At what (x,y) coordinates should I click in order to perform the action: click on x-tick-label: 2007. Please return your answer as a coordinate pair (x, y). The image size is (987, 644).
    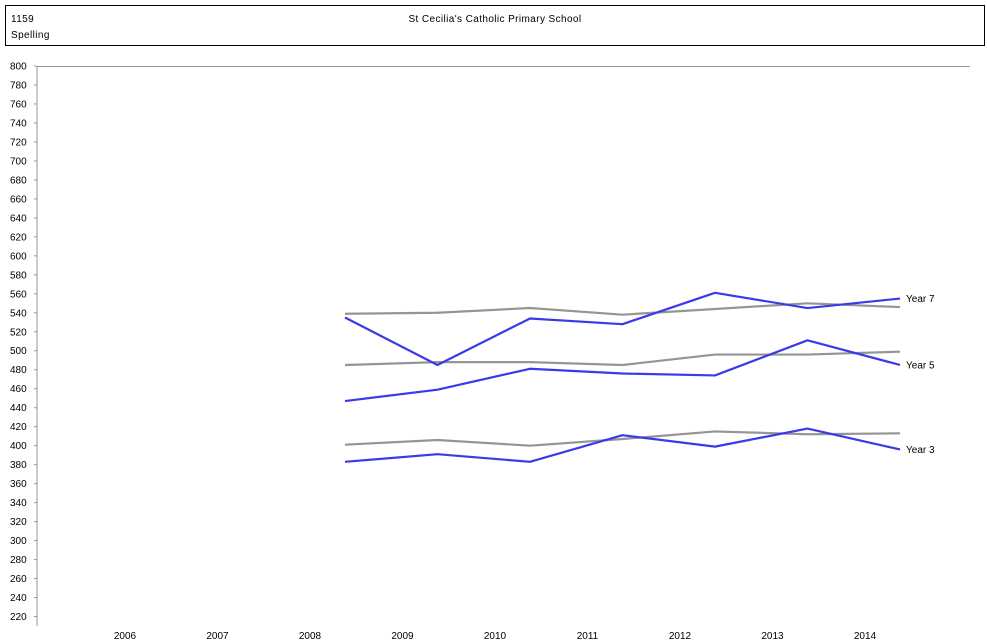
    Looking at the image, I should click on (217, 636).